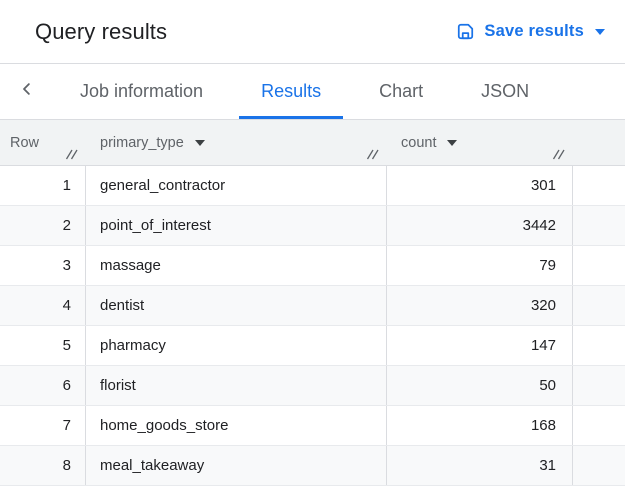  Describe the element at coordinates (236, 425) in the screenshot. I see `primary-type-cell: home_goods_store` at that location.